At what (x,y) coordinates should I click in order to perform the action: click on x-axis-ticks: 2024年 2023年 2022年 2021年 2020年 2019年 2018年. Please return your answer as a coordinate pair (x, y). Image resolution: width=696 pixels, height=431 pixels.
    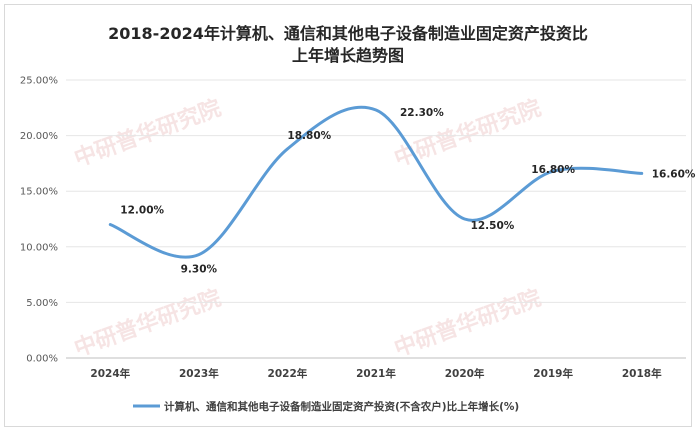
    Looking at the image, I should click on (376, 373).